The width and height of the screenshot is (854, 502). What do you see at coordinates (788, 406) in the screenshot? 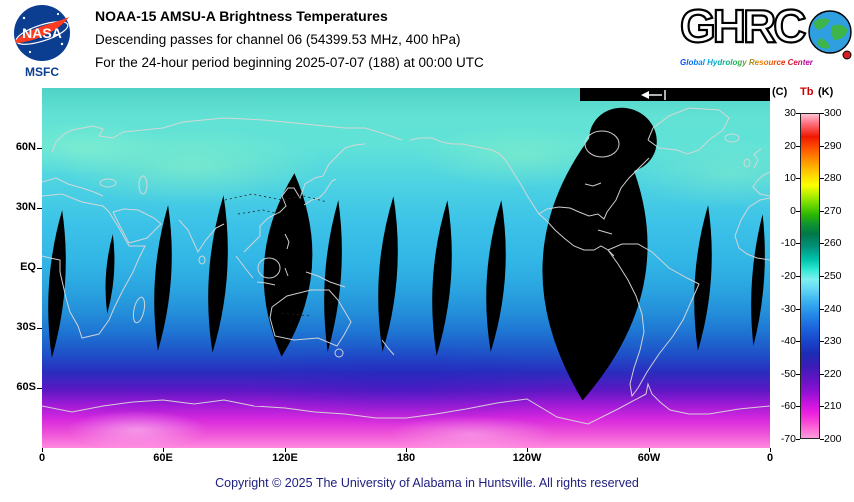
I see `colorbar-celsius-value: -60` at bounding box center [788, 406].